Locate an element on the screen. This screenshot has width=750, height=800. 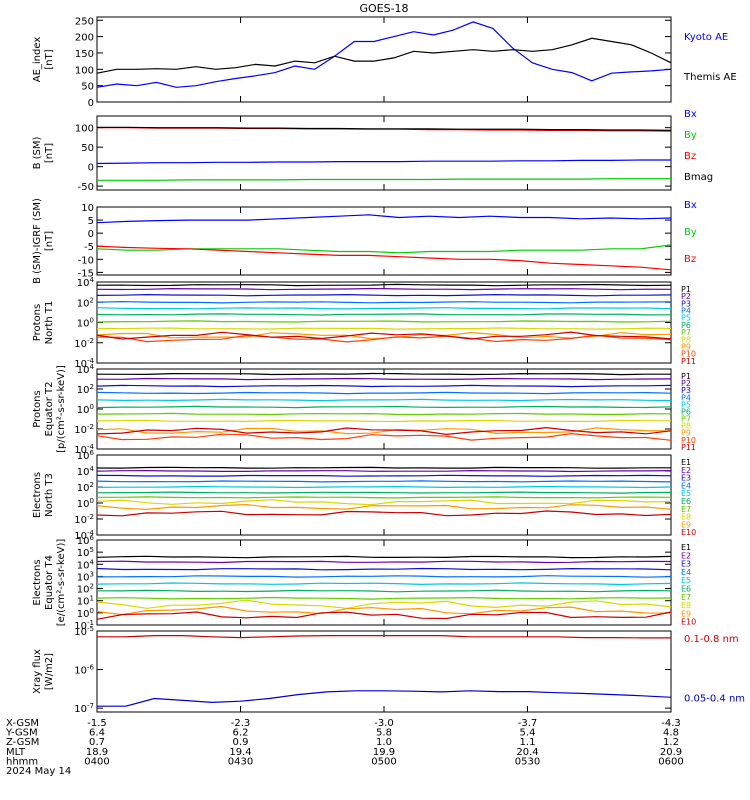
channel-line-e10 is located at coordinates (384, 615).